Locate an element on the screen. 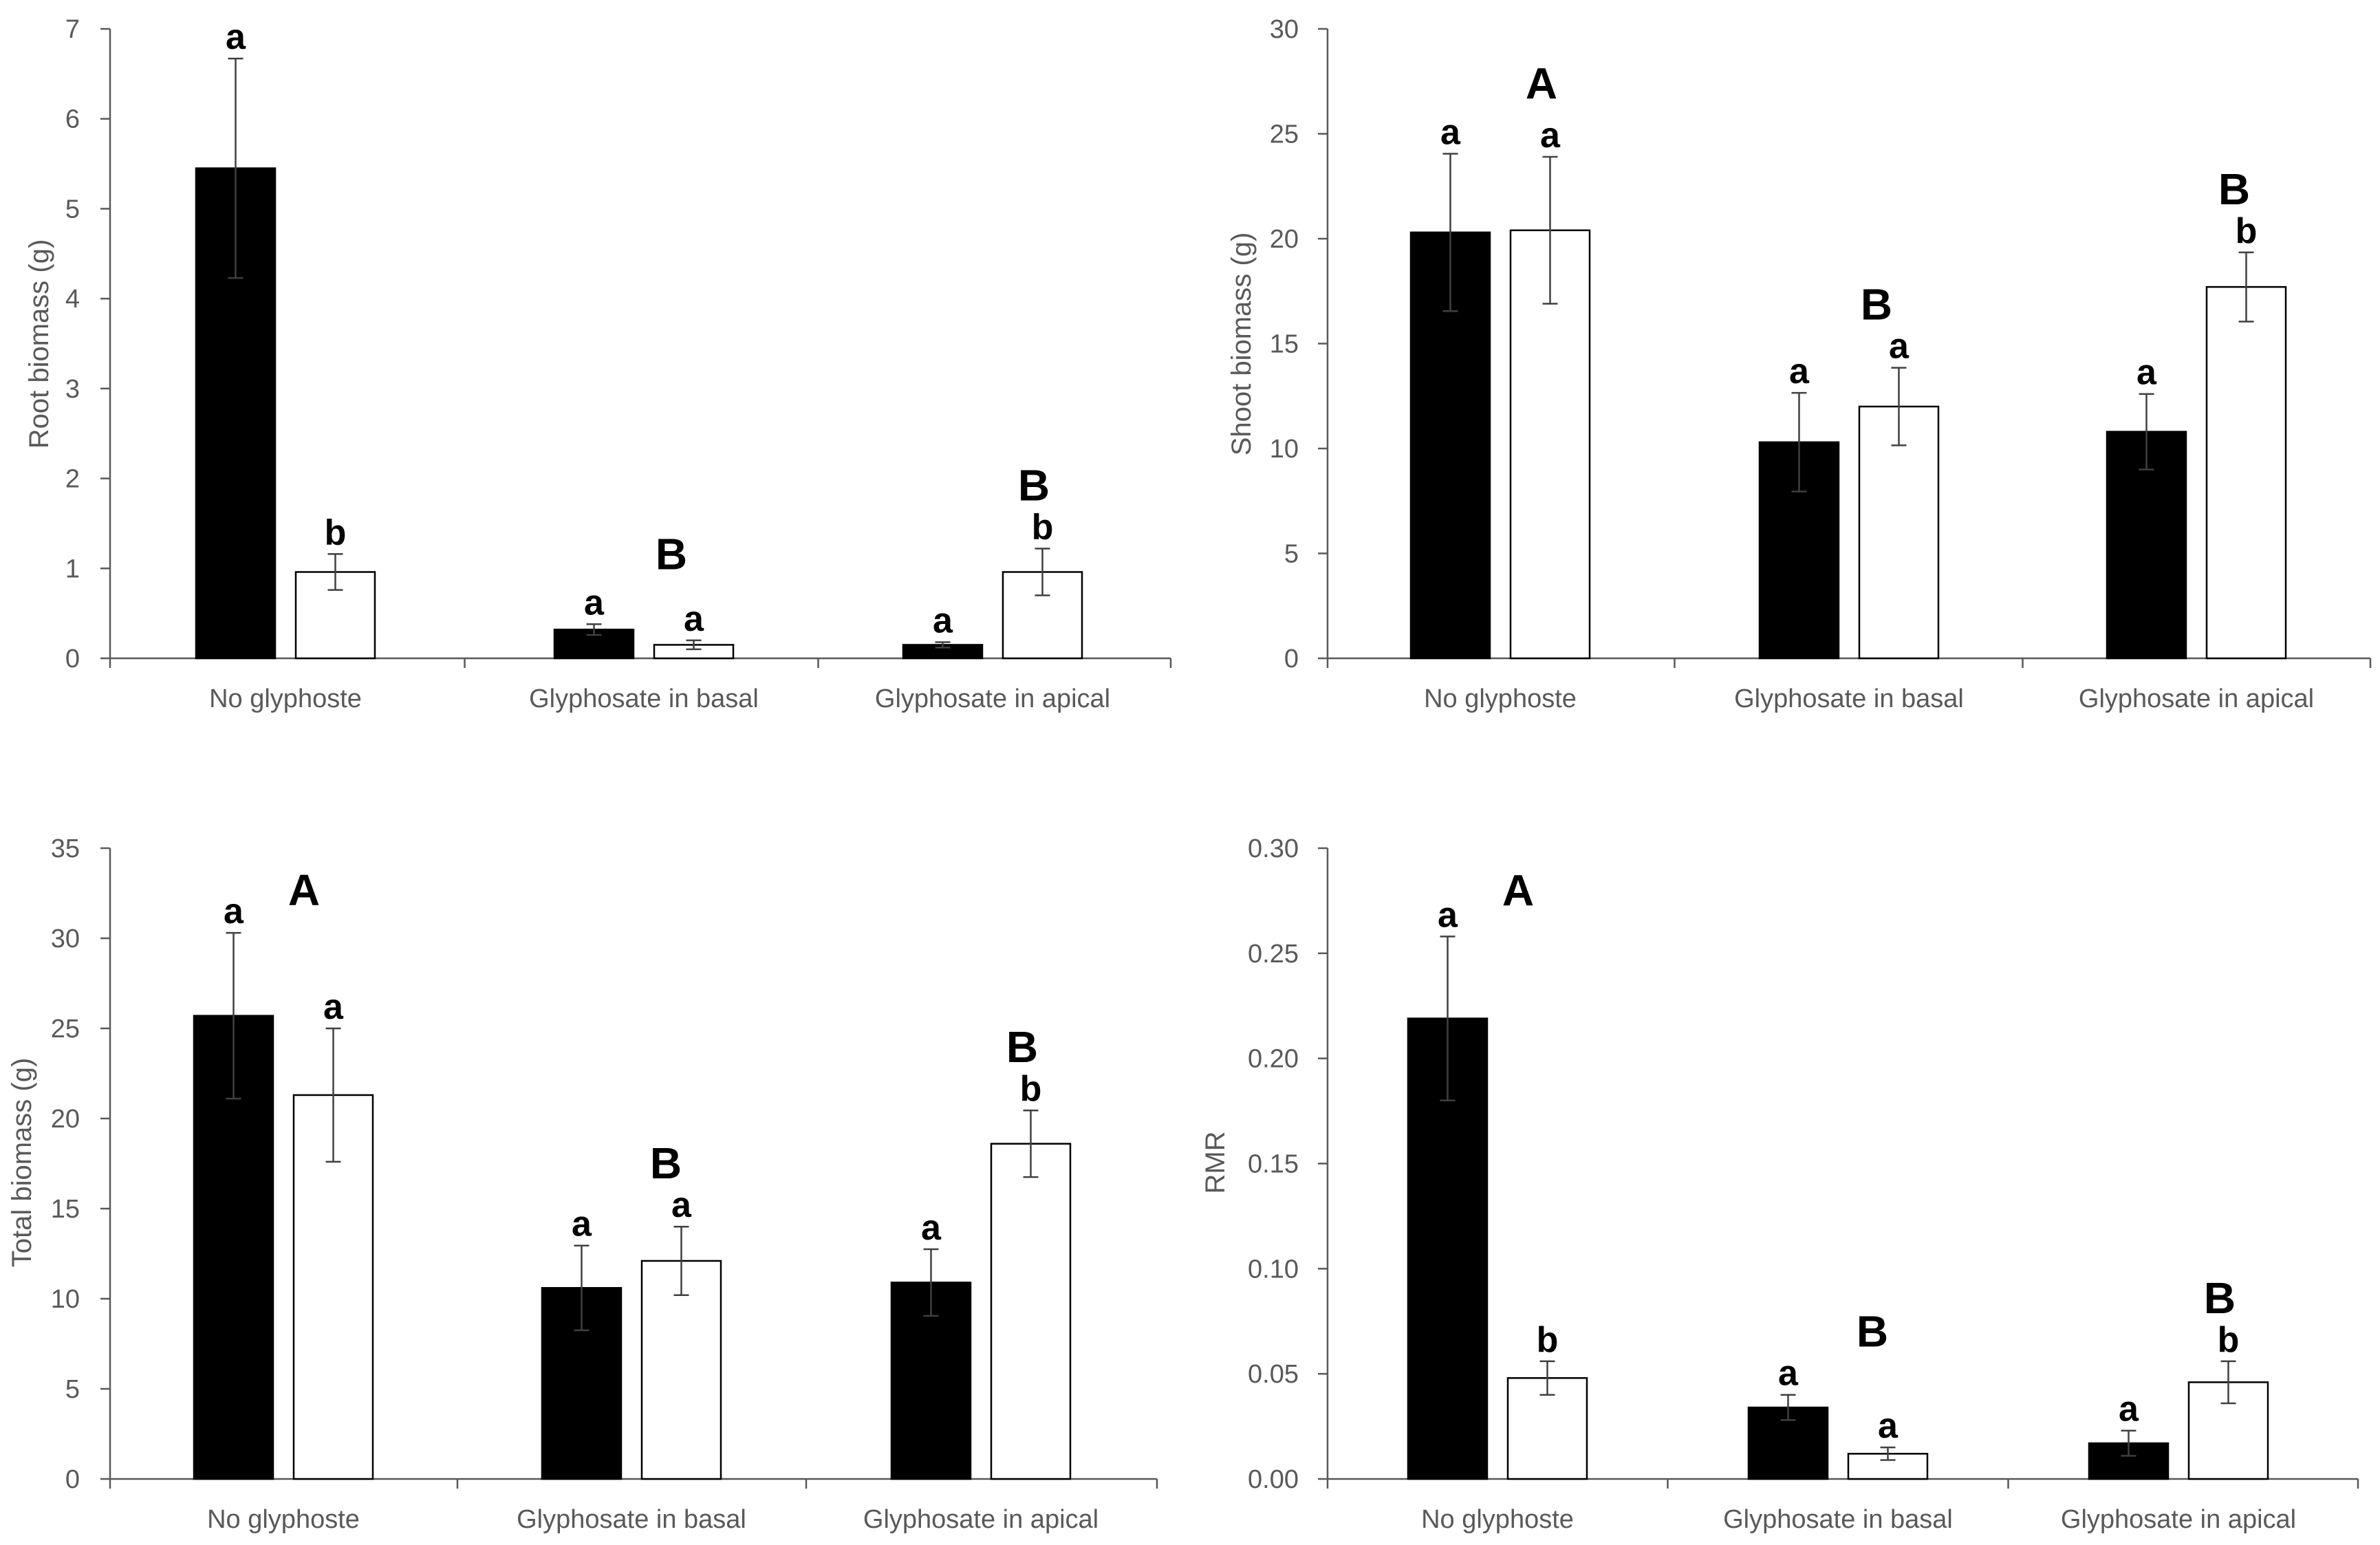  y-tick-label: 2 is located at coordinates (72, 479).